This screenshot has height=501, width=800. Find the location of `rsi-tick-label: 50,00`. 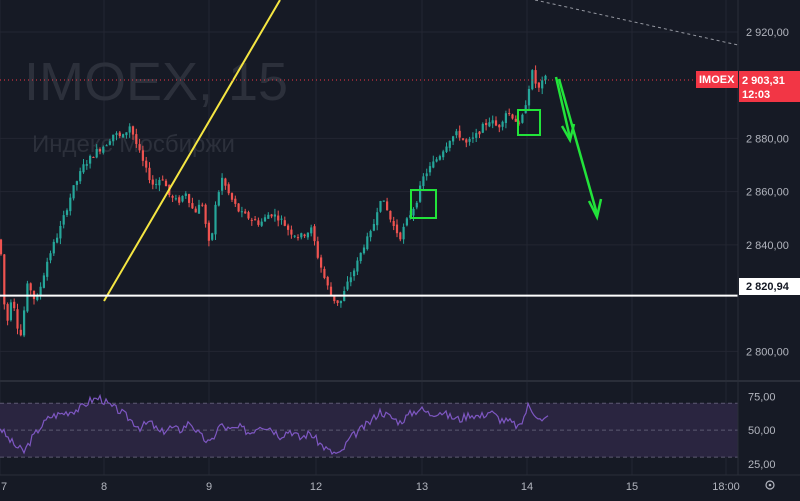

rsi-tick-label: 50,00 is located at coordinates (762, 431).